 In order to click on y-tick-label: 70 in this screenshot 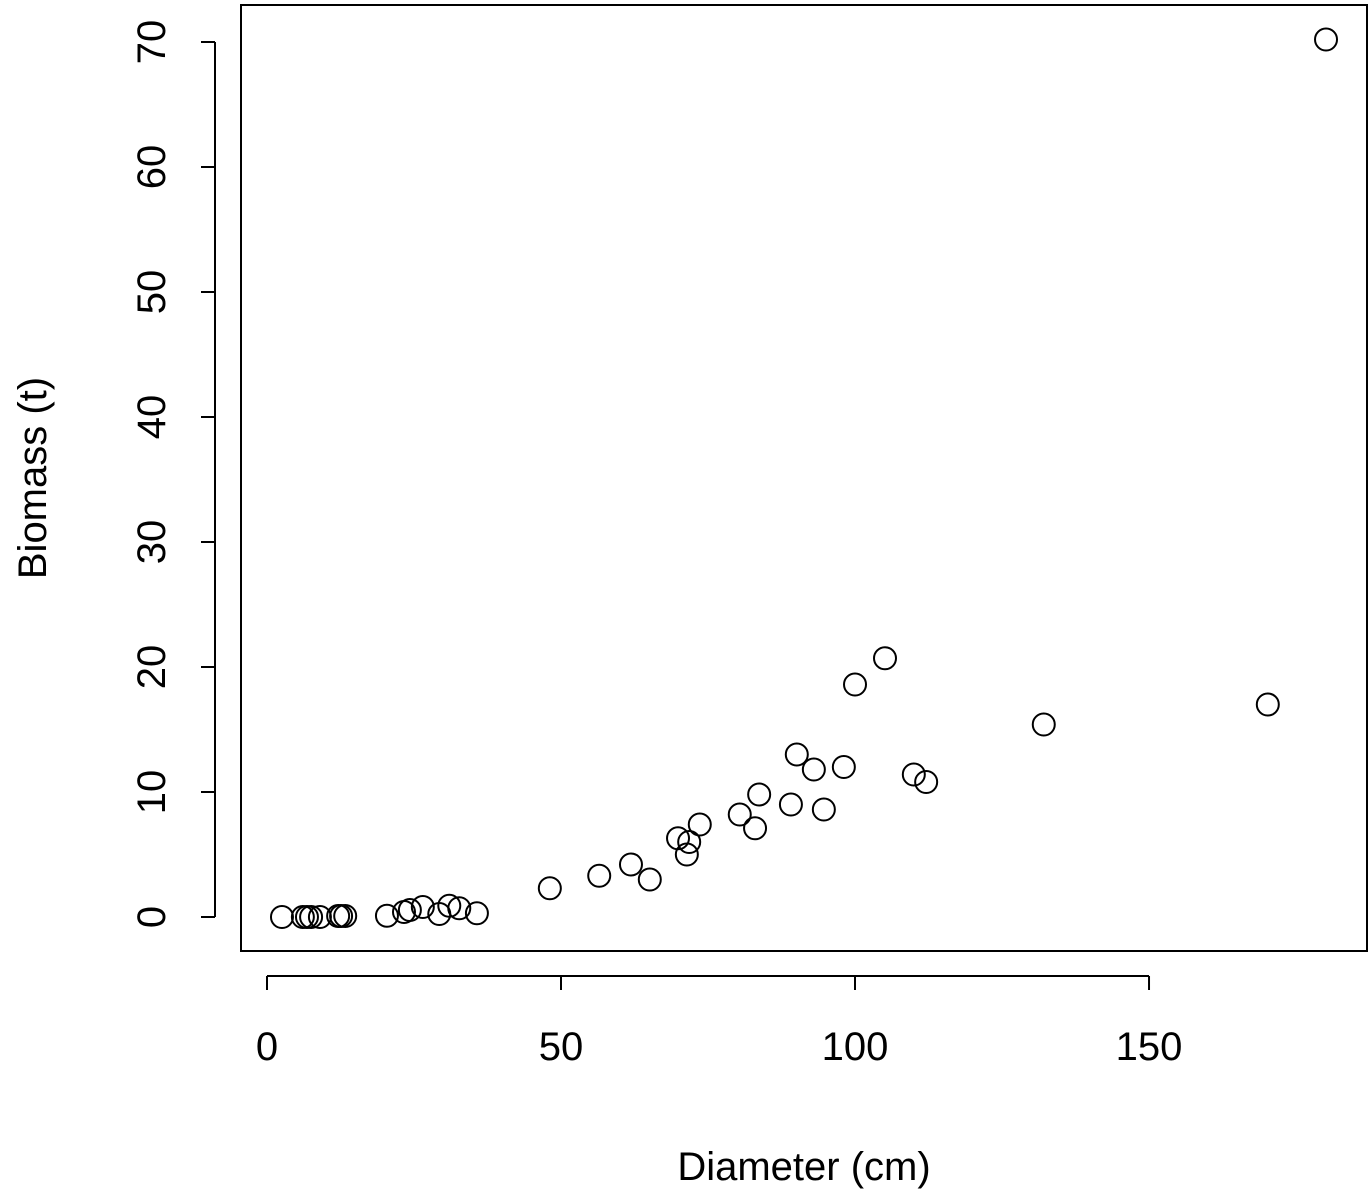, I will do `click(152, 42)`.